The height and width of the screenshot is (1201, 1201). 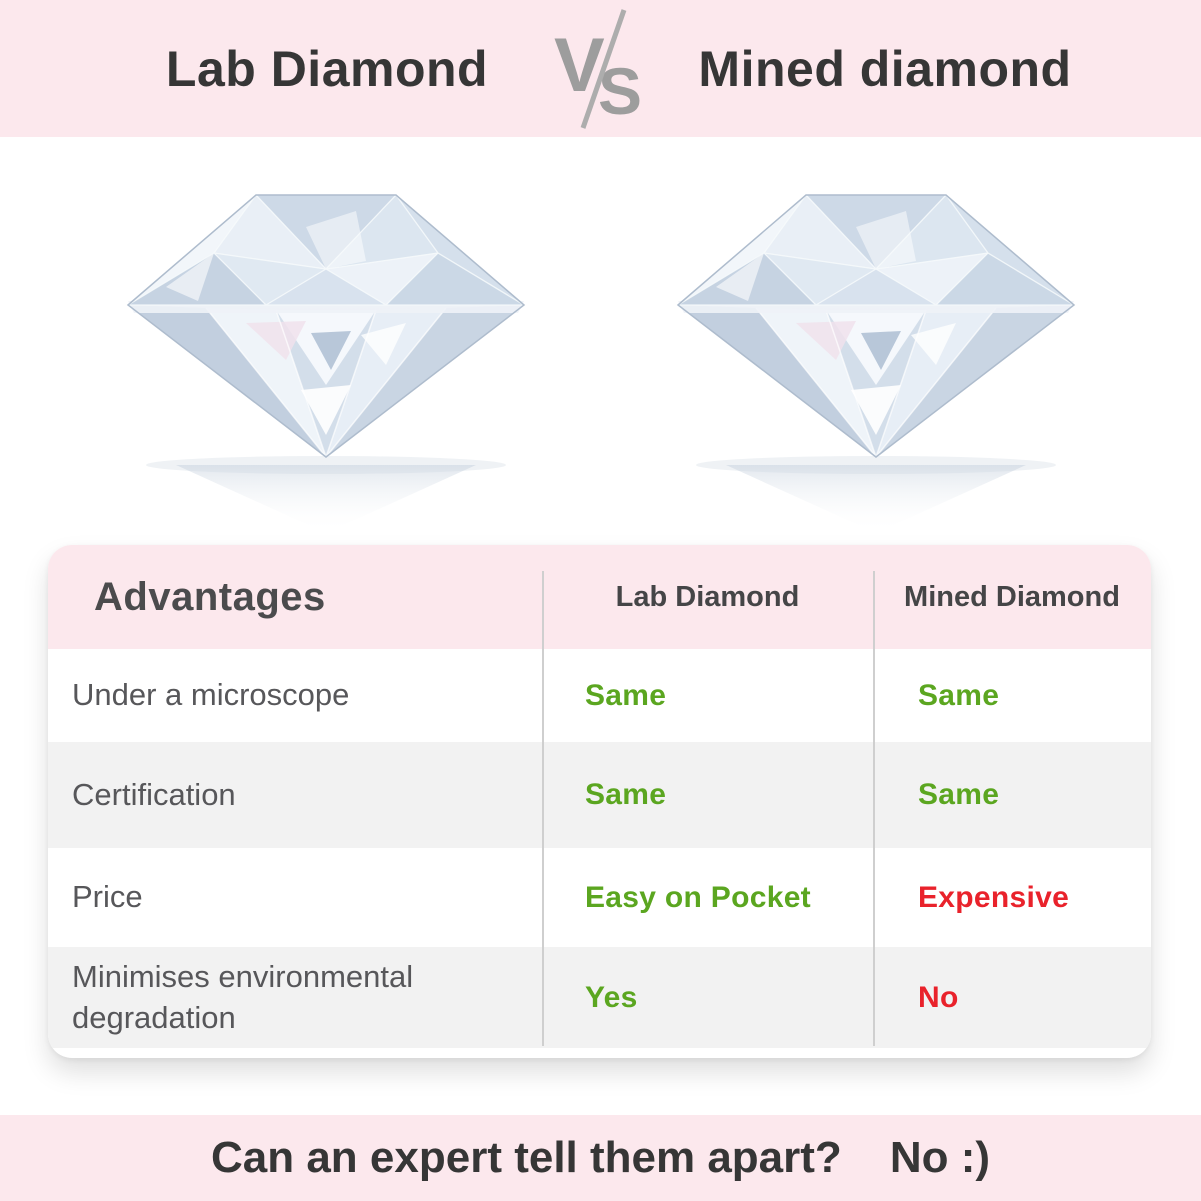 I want to click on footer-answer: No :), so click(x=939, y=1157).